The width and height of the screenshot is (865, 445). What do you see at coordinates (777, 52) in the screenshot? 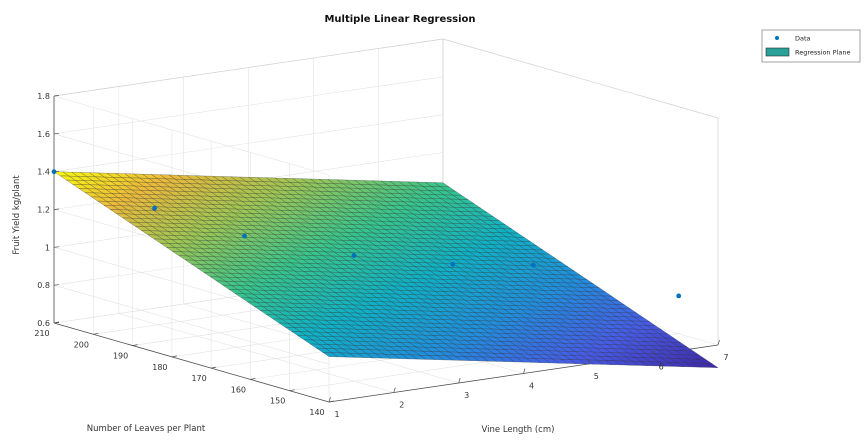
I see `legend-plane-swatch` at bounding box center [777, 52].